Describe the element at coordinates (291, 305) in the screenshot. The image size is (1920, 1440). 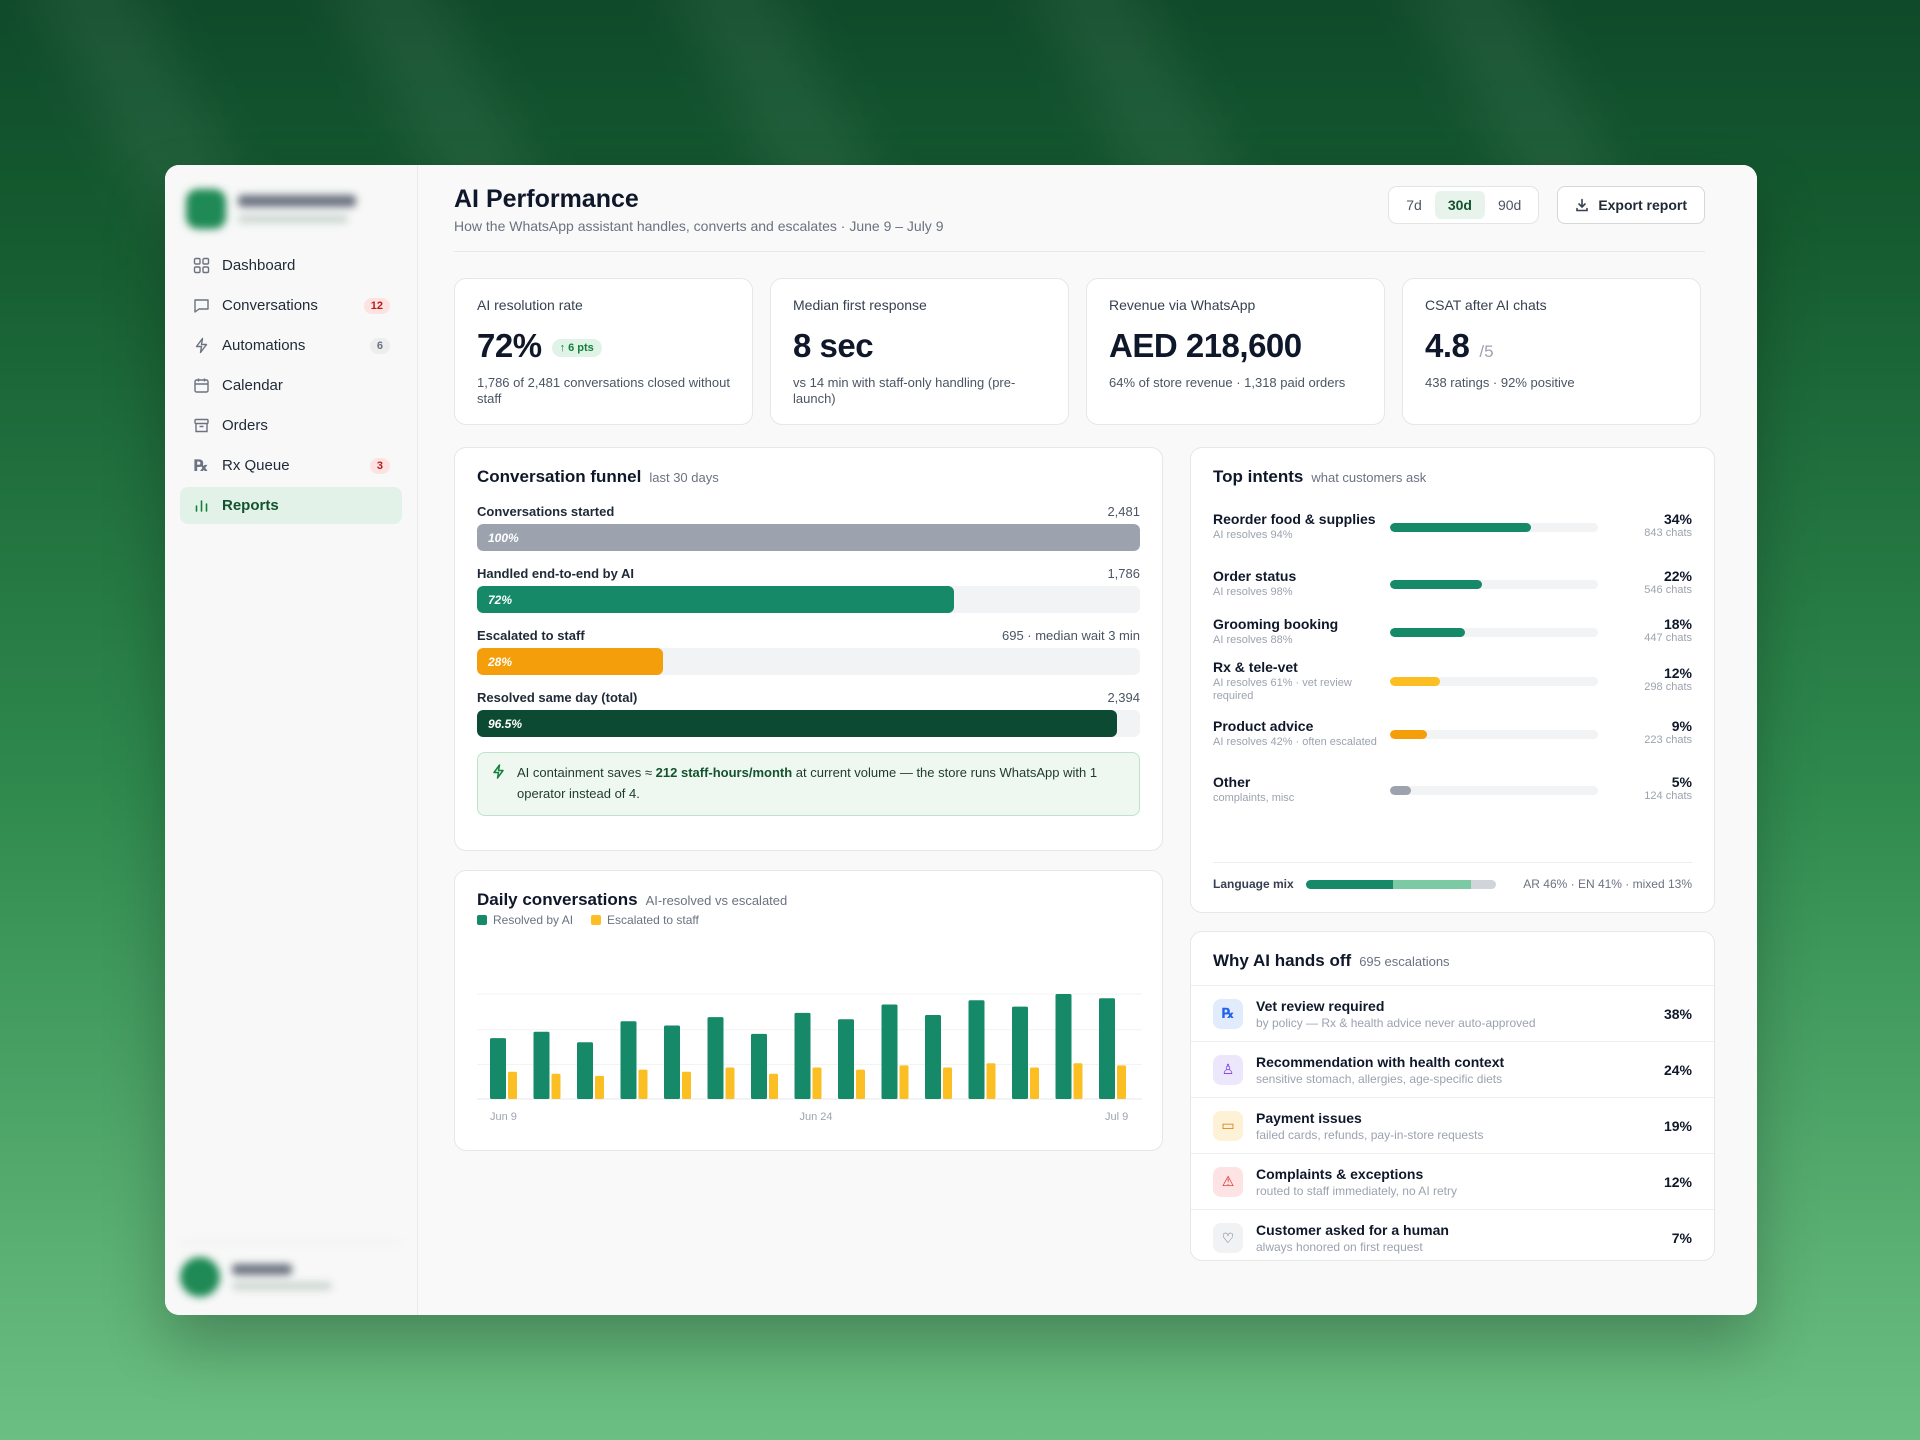
I see `sidebar-item-conversations: Conversations 12` at that location.